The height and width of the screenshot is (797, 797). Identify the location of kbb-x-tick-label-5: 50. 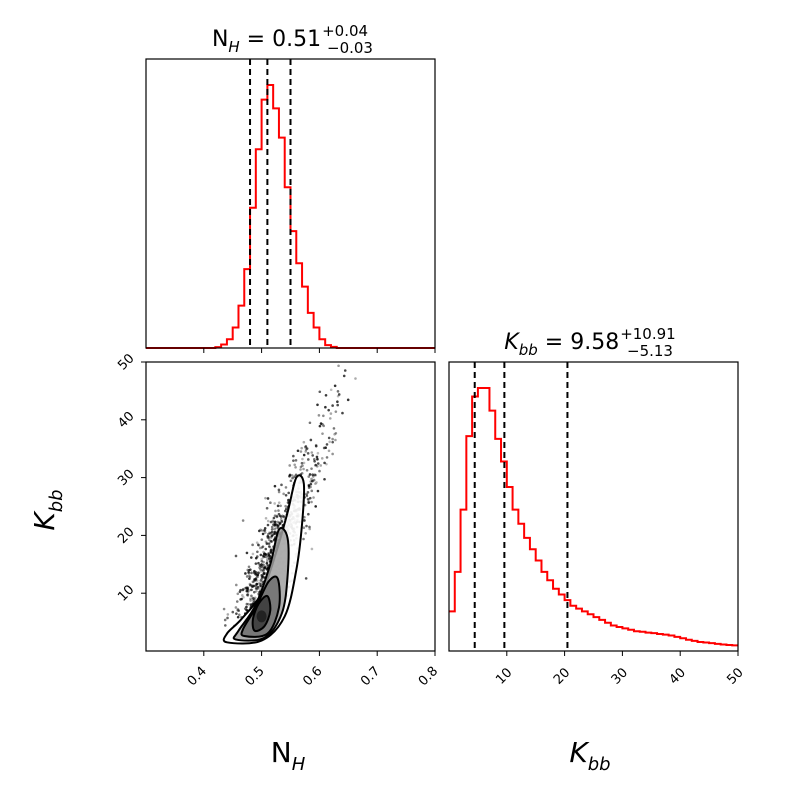
(735, 676).